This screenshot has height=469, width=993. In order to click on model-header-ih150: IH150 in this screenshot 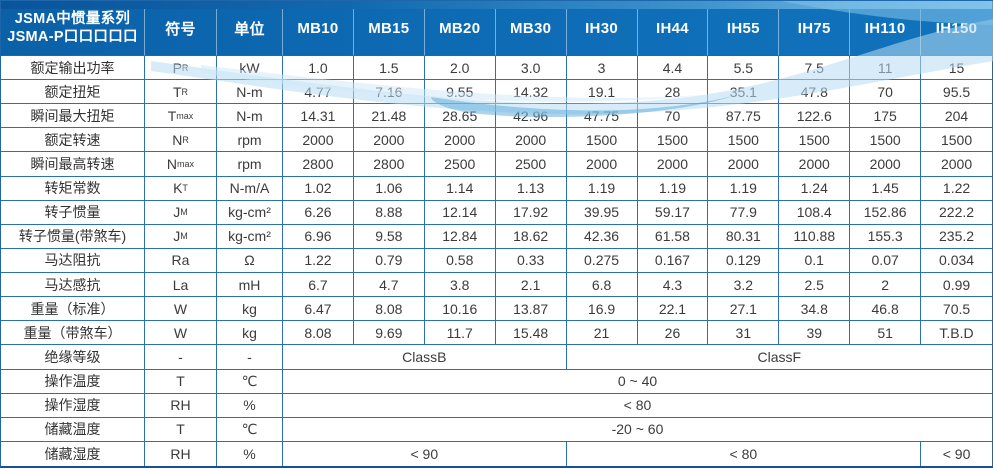, I will do `click(956, 28)`.